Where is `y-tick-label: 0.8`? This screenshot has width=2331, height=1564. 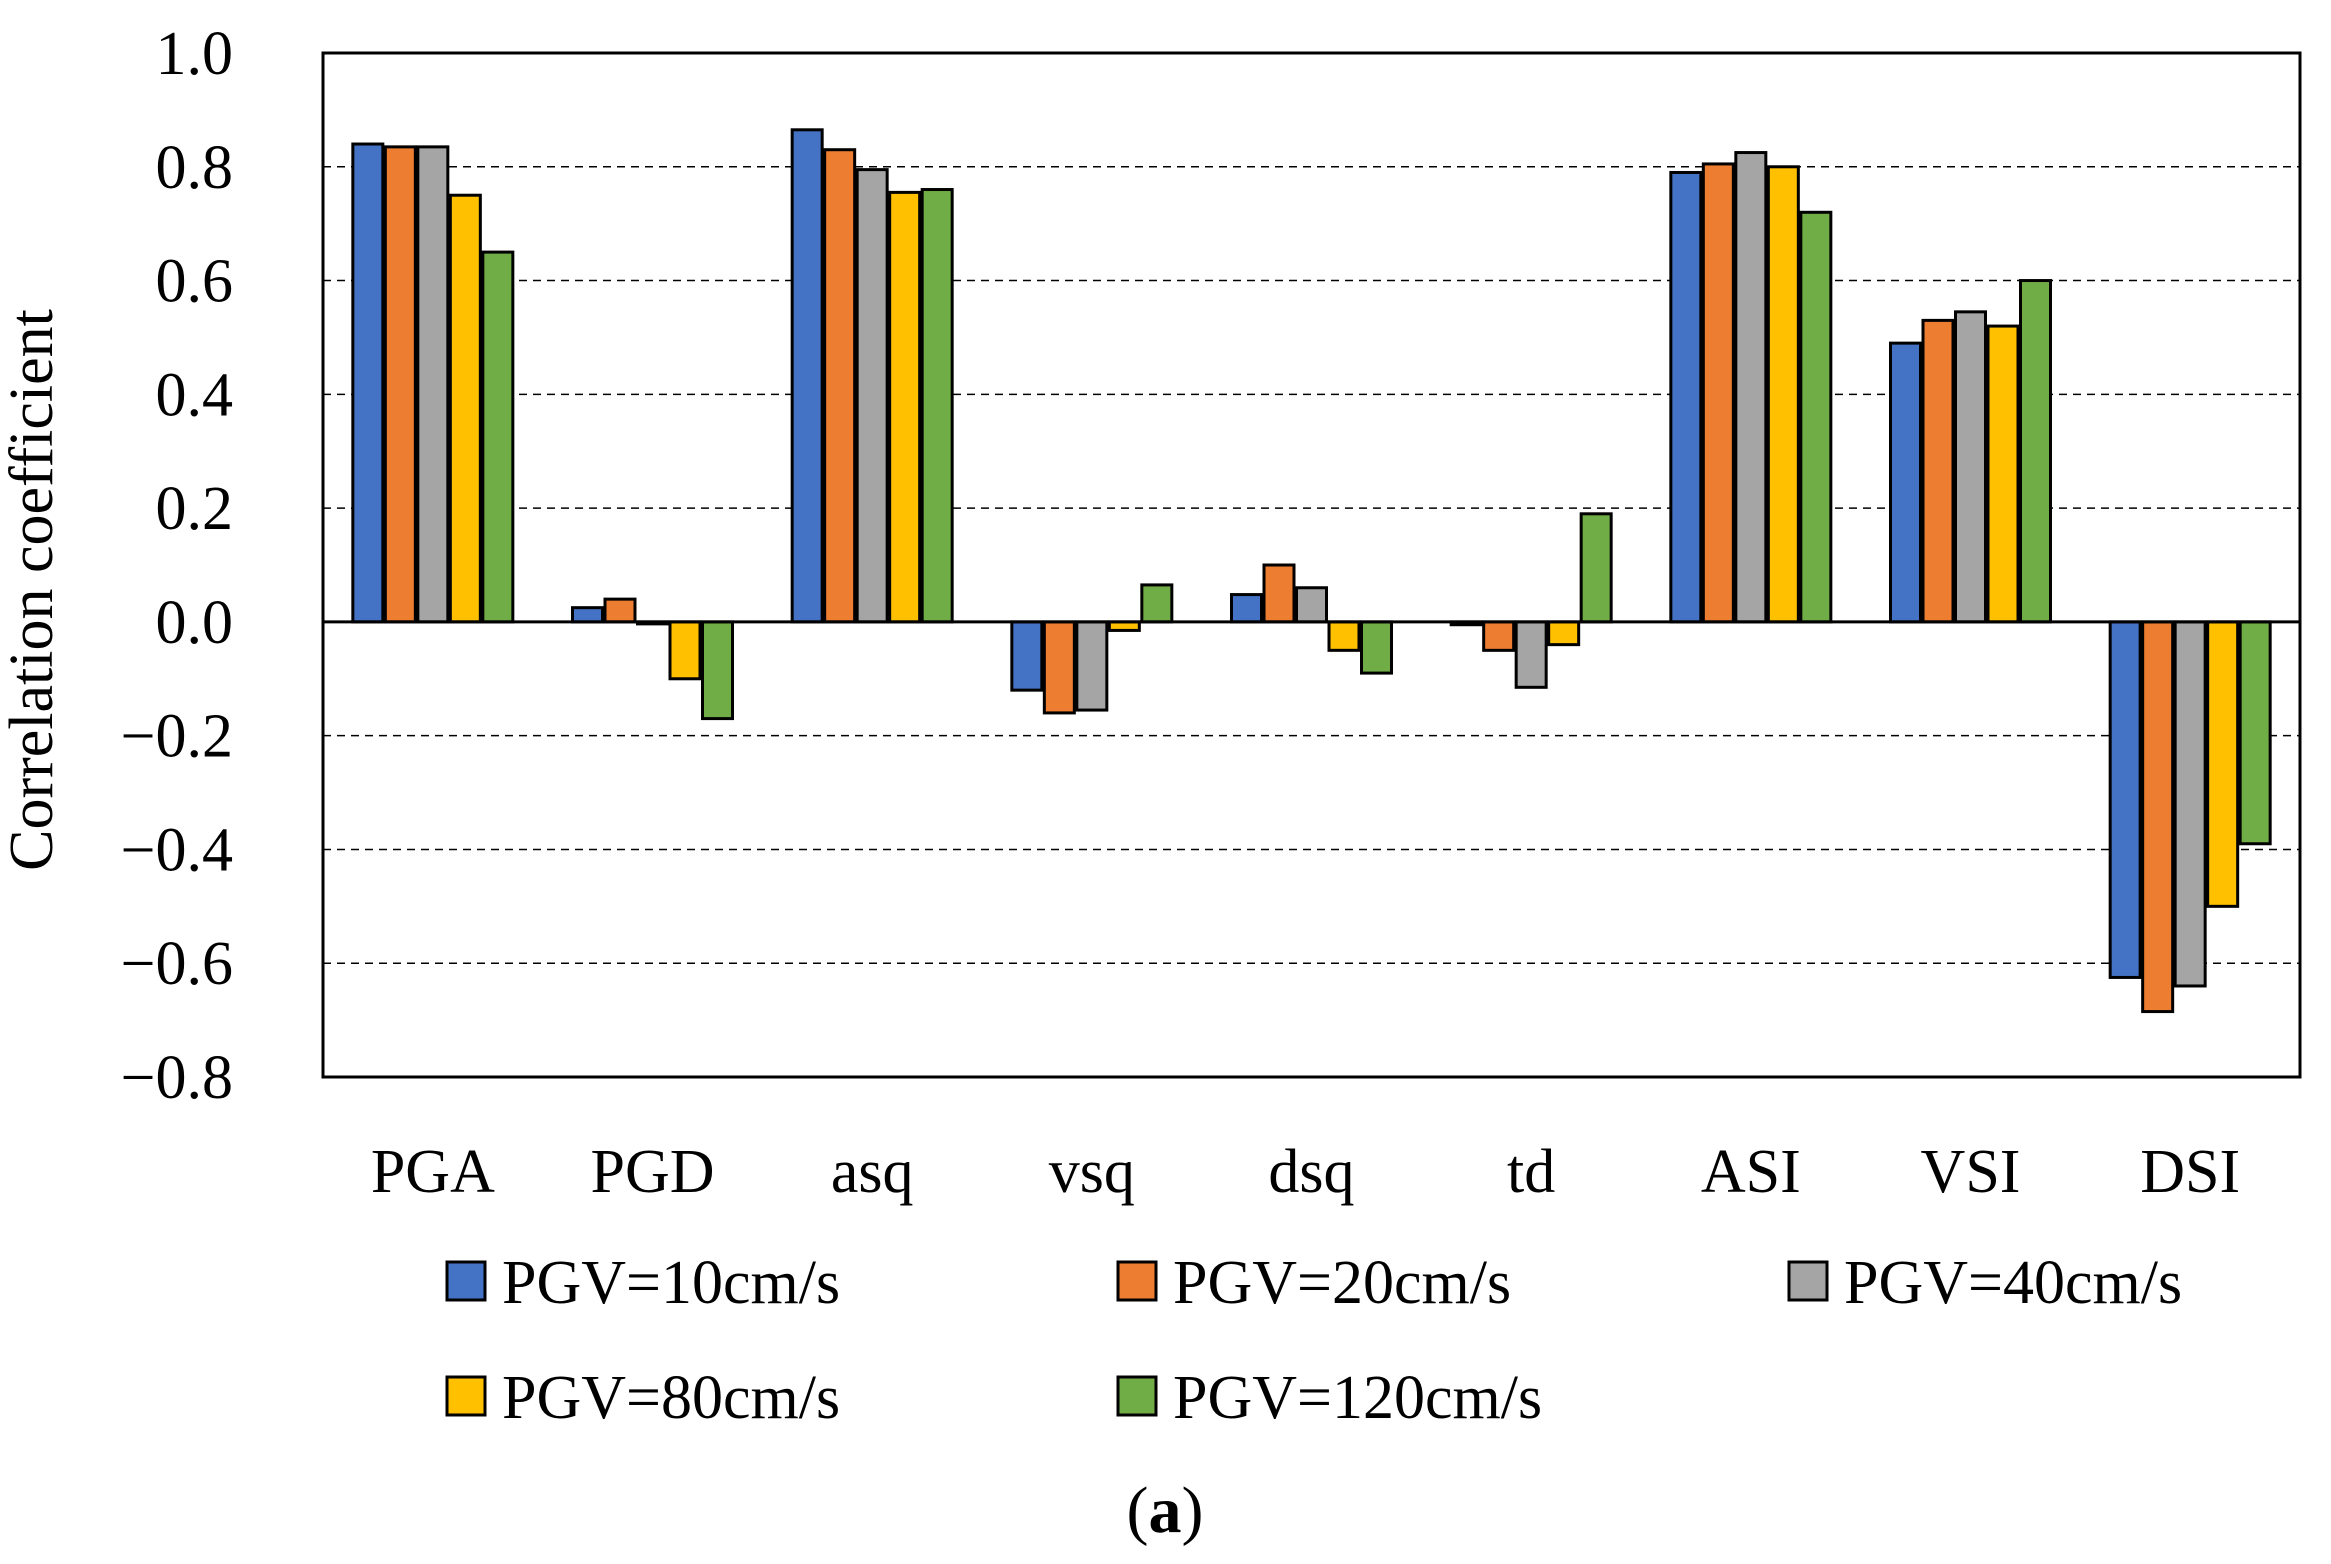 y-tick-label: 0.8 is located at coordinates (195, 168).